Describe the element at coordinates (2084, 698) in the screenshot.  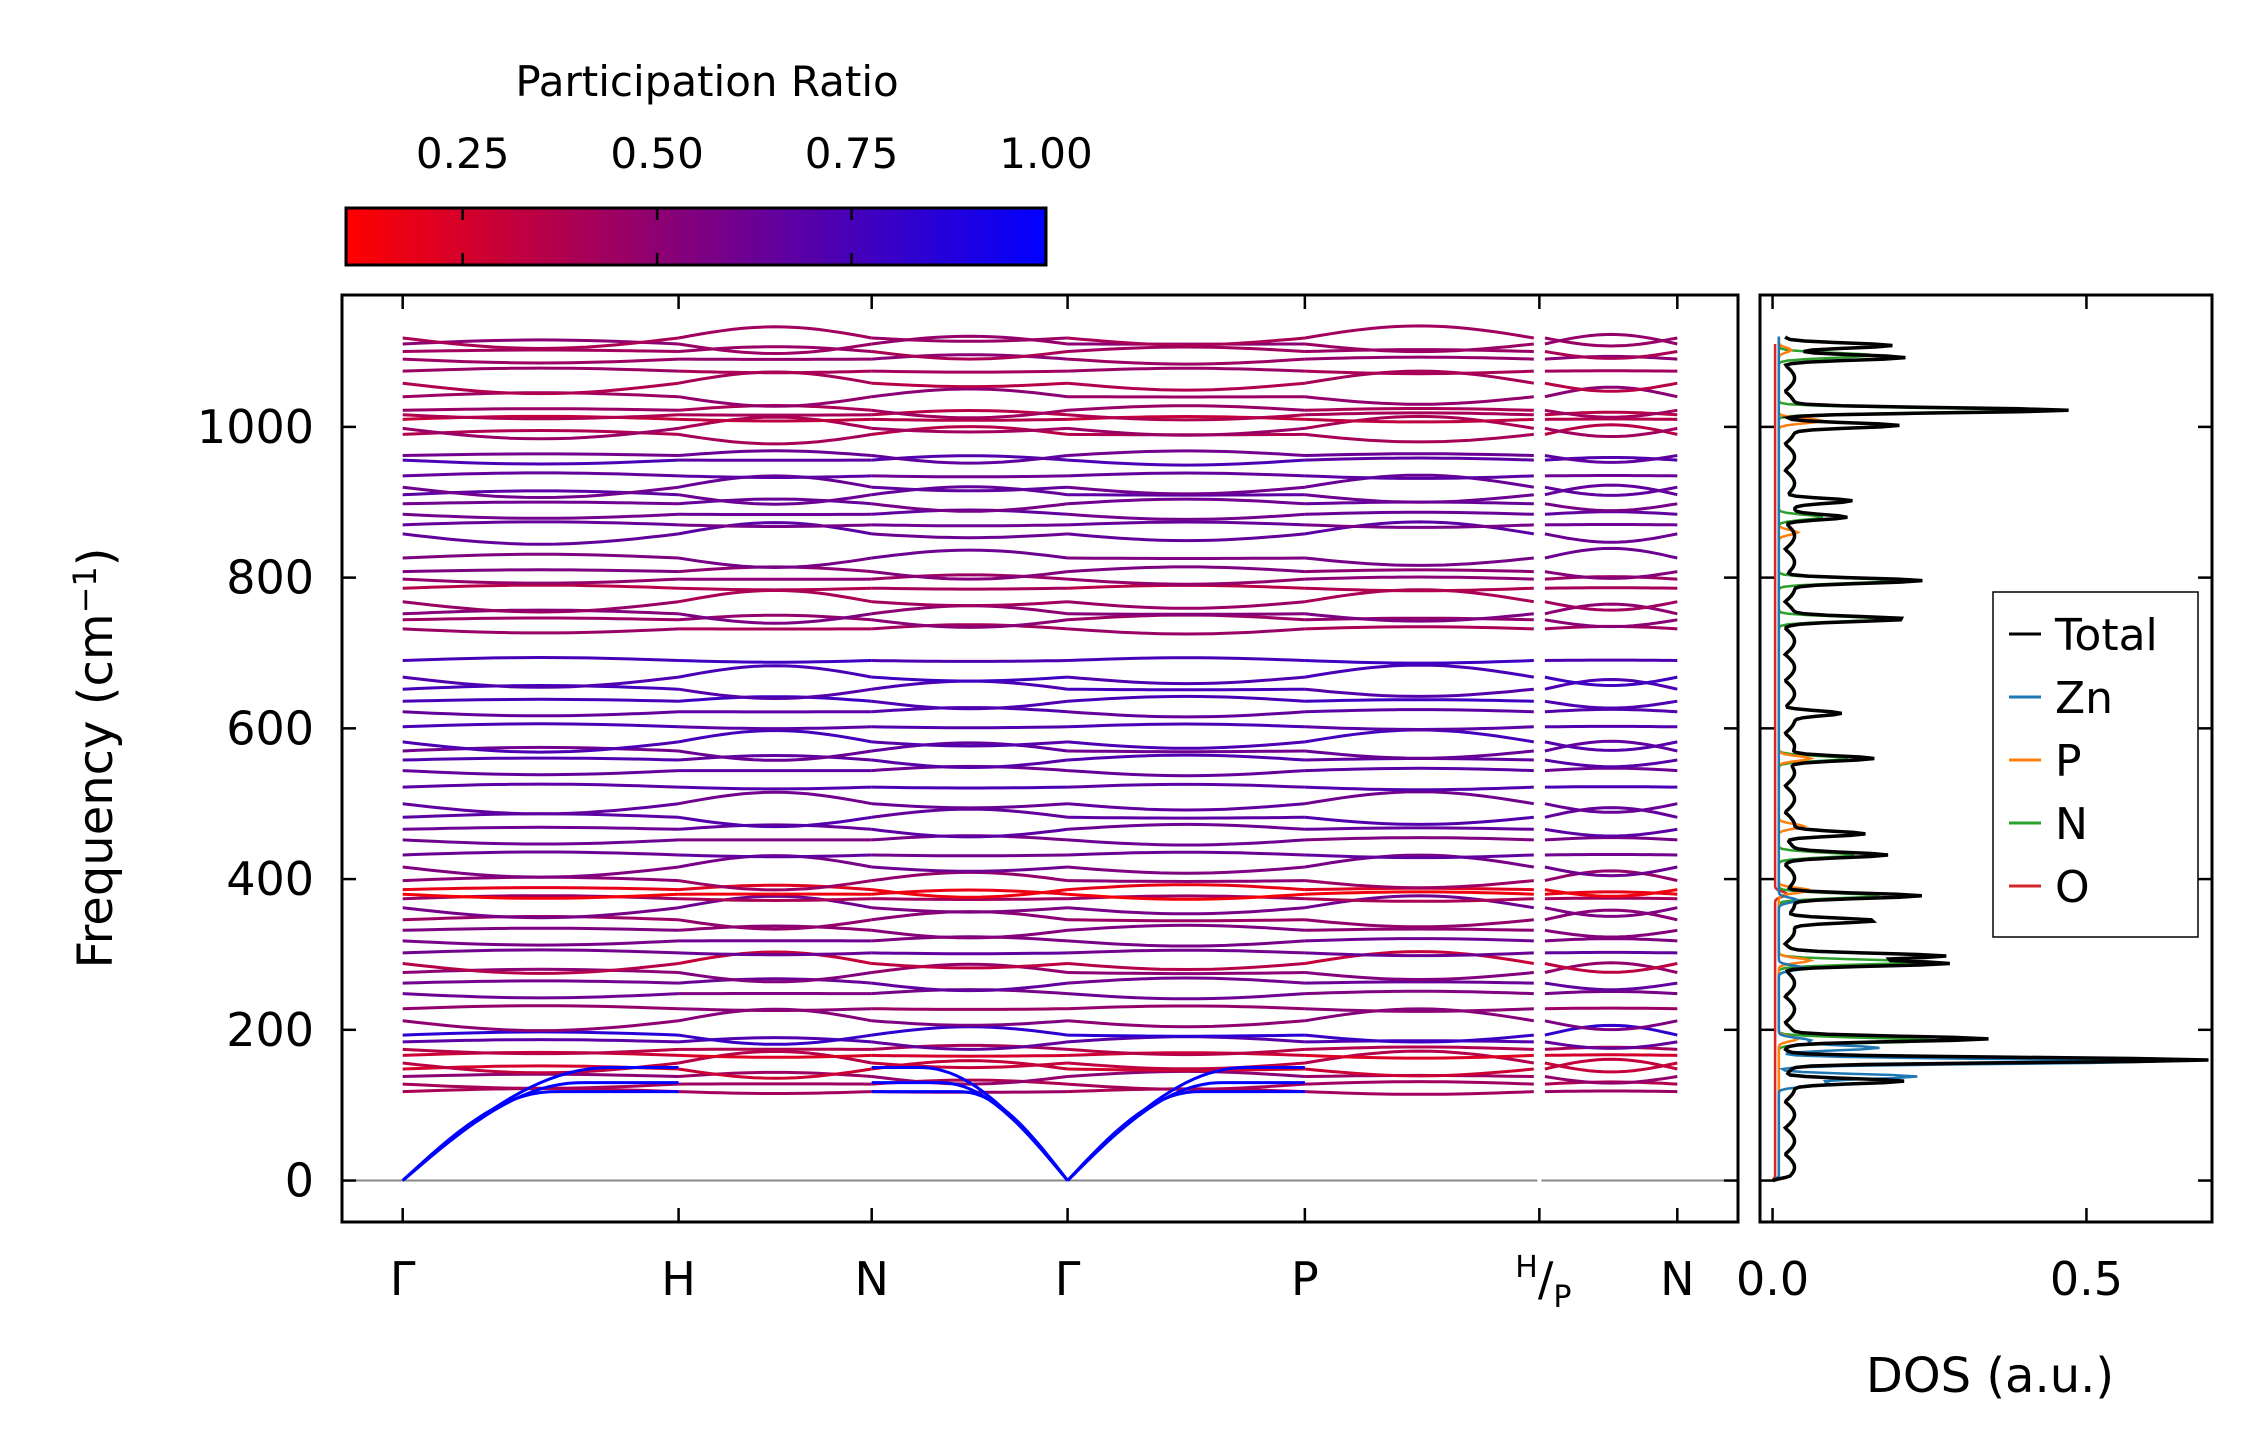
I see `legend-label: Zn` at that location.